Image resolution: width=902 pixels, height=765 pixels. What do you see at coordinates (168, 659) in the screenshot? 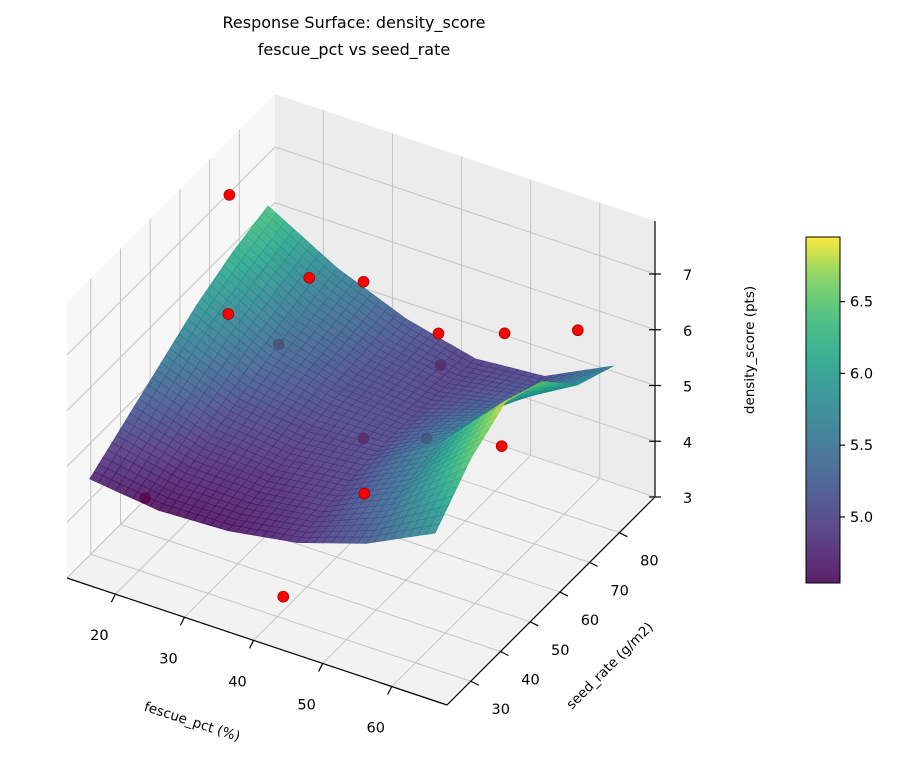
I see `x-tick-label: 30` at bounding box center [168, 659].